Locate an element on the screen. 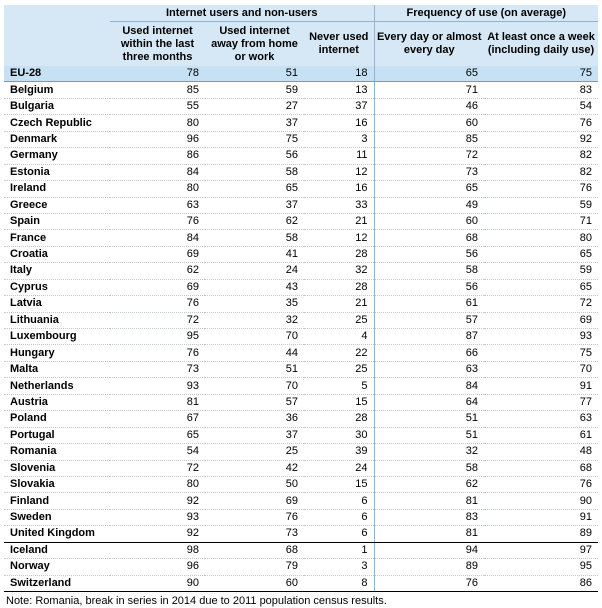  value-cell: 69 is located at coordinates (541, 321).